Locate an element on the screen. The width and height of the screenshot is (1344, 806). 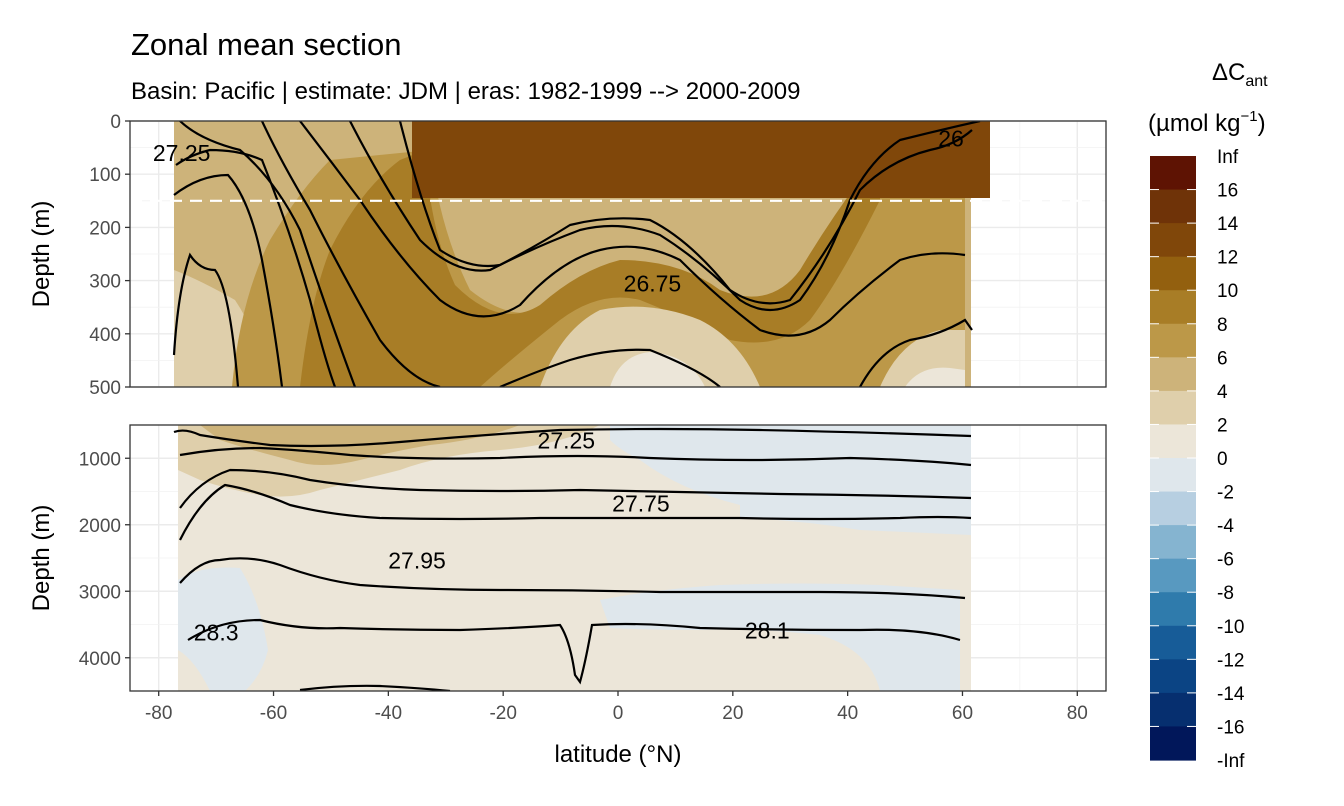
x-tick-label: -80 is located at coordinates (158, 713).